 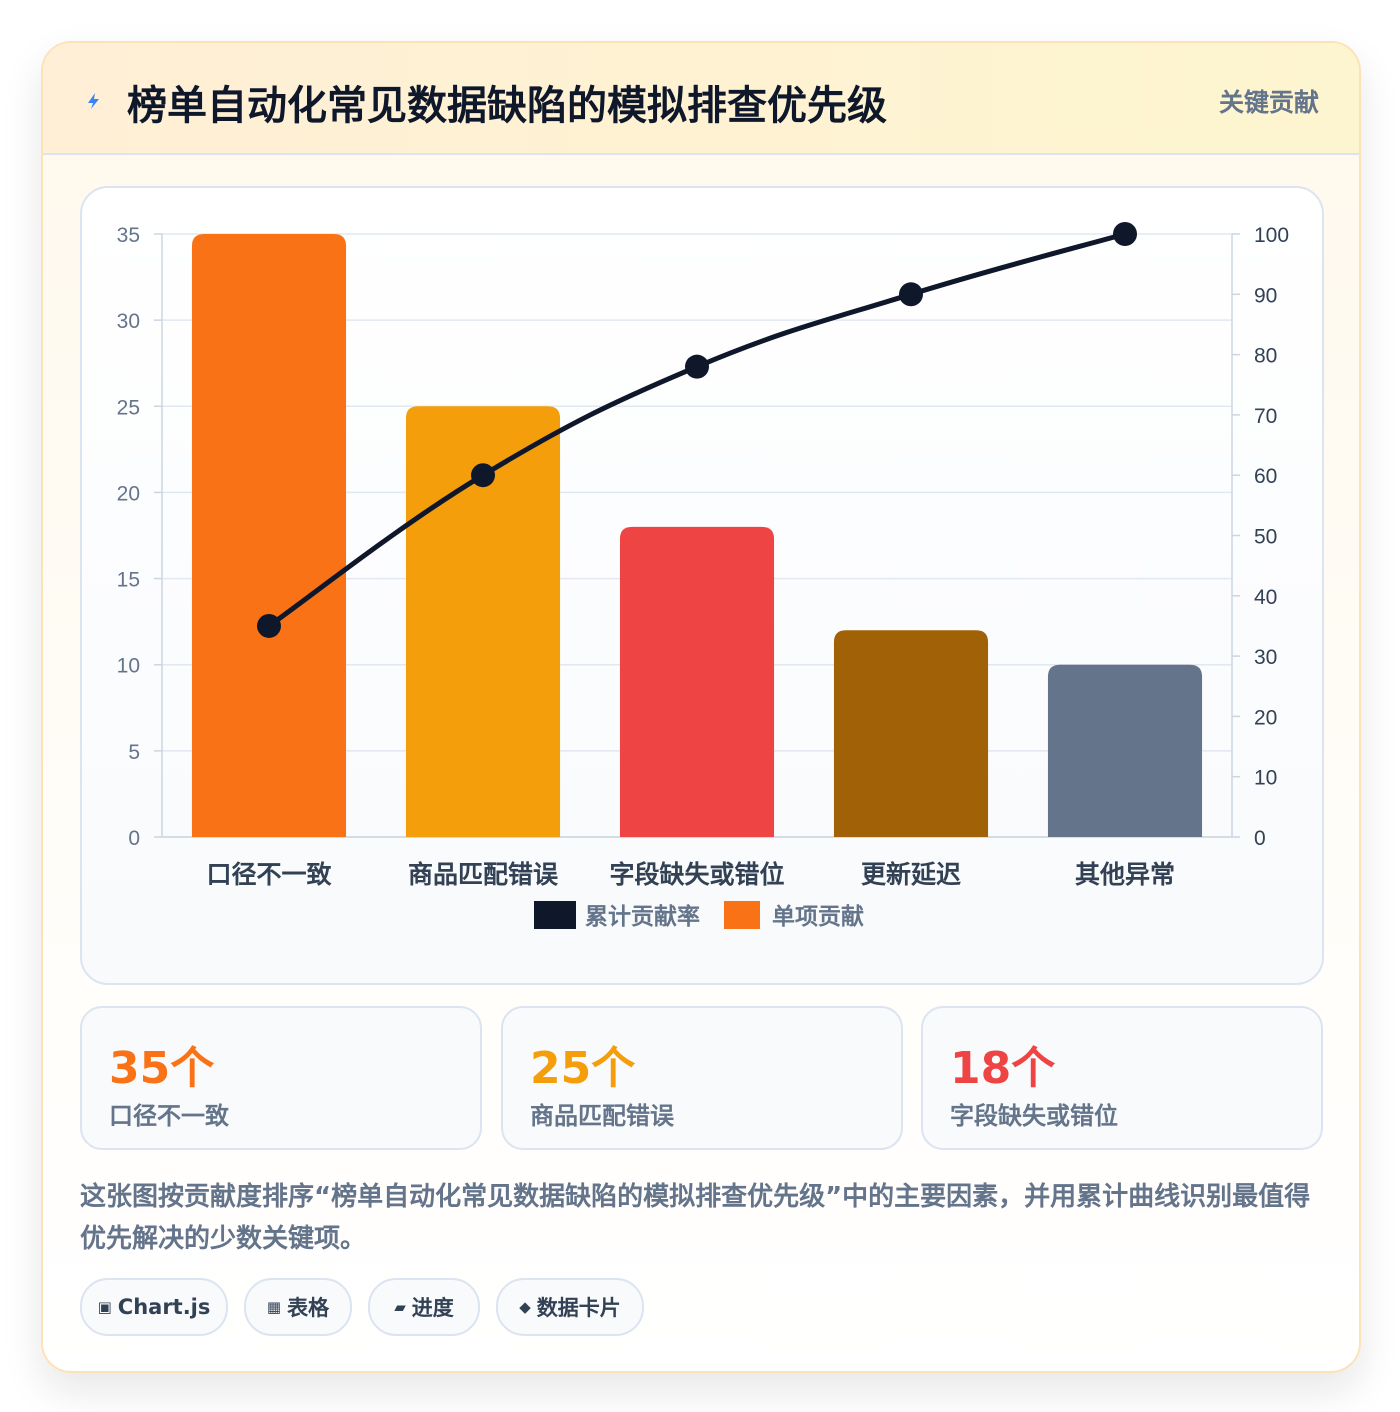 I want to click on left-axis-tick-label: 25, so click(x=128, y=407).